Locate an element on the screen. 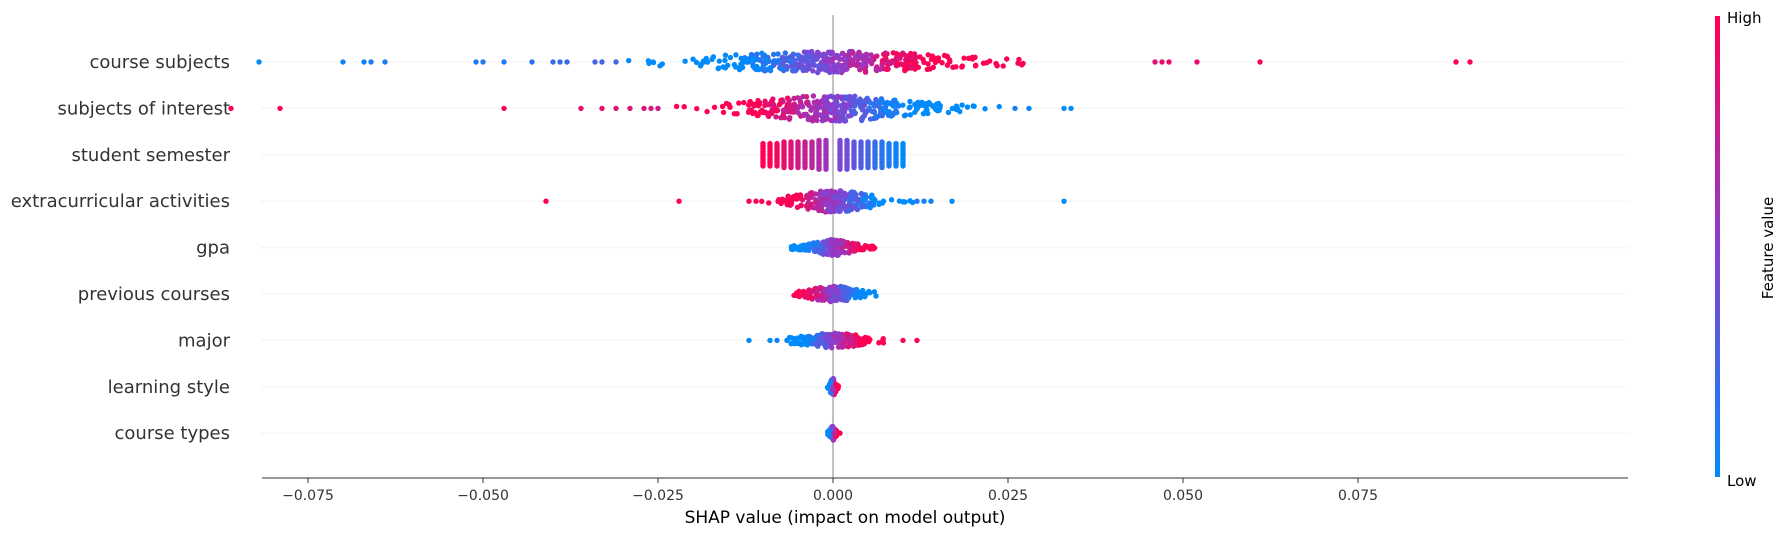 This screenshot has width=1785, height=536. x-axis-title: SHAP value (impact on model output) is located at coordinates (845, 518).